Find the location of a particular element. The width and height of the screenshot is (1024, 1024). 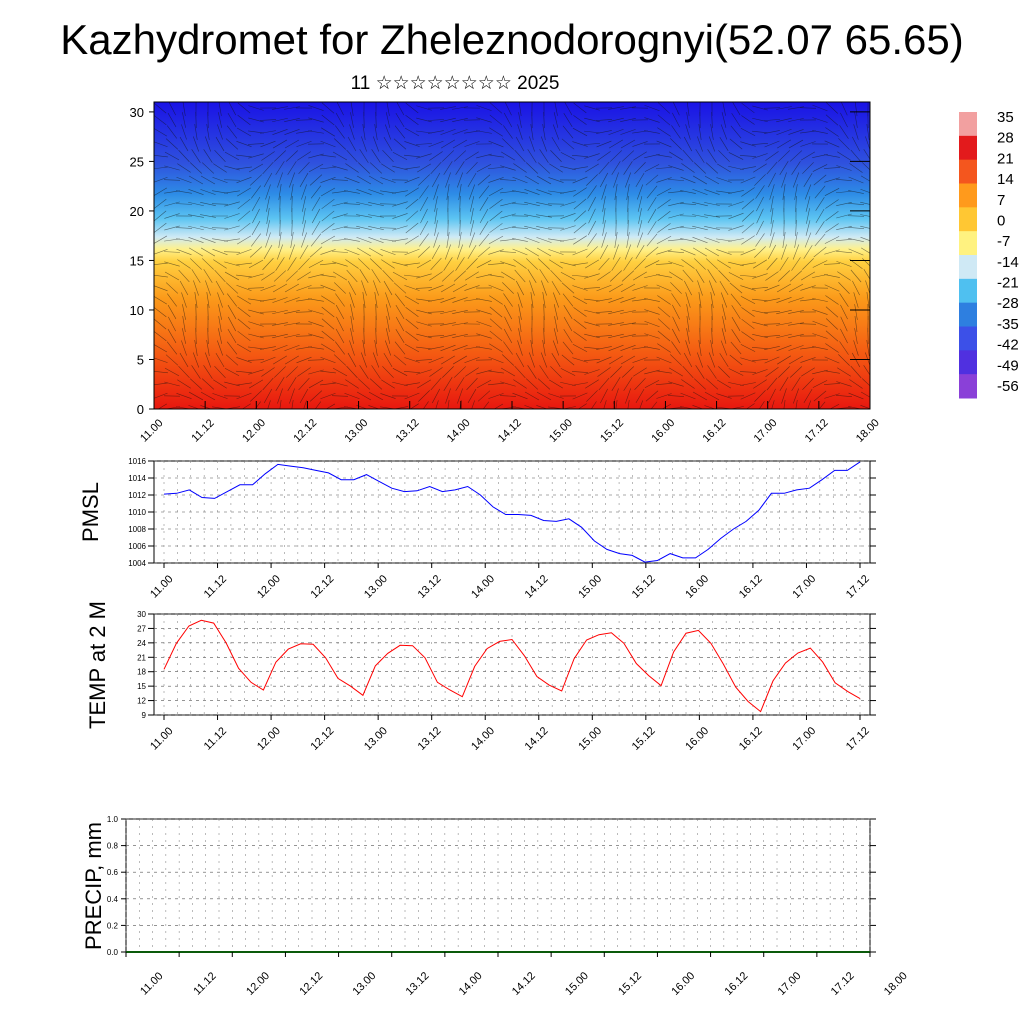

colorbar-label: -35 is located at coordinates (1008, 324).